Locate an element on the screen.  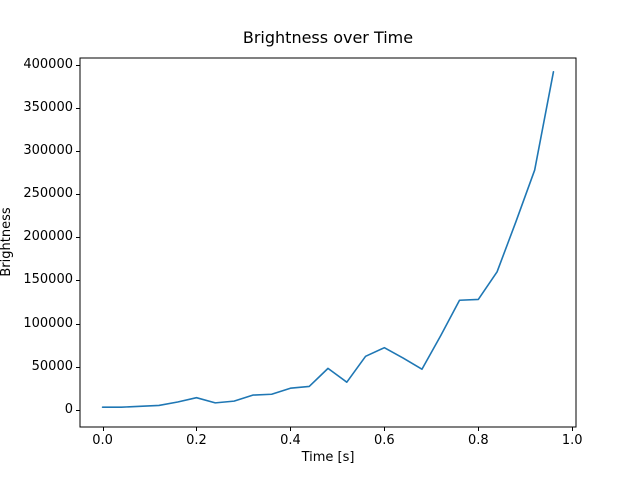
x-tick-label: 0.0 is located at coordinates (102, 440).